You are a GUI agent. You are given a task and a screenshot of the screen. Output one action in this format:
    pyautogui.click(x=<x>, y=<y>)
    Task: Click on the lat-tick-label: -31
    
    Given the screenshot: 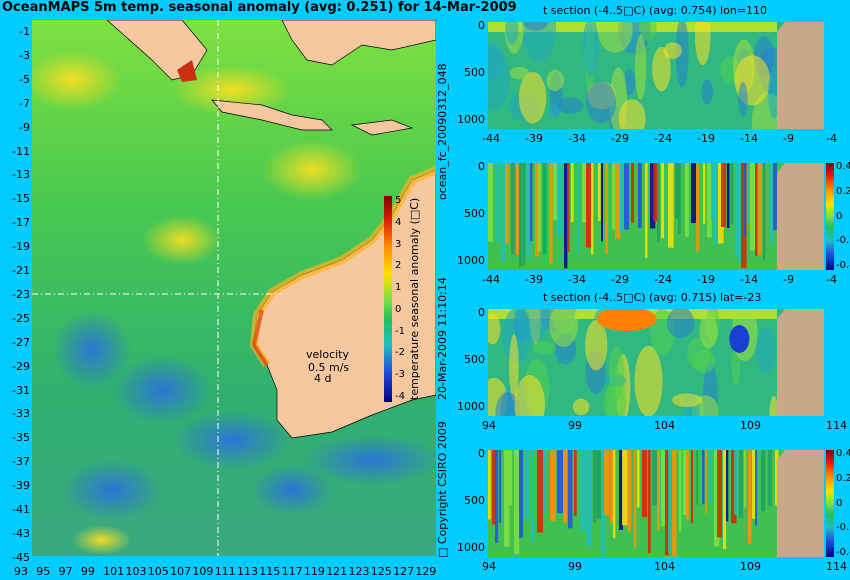 What is the action you would take?
    pyautogui.click(x=21, y=390)
    